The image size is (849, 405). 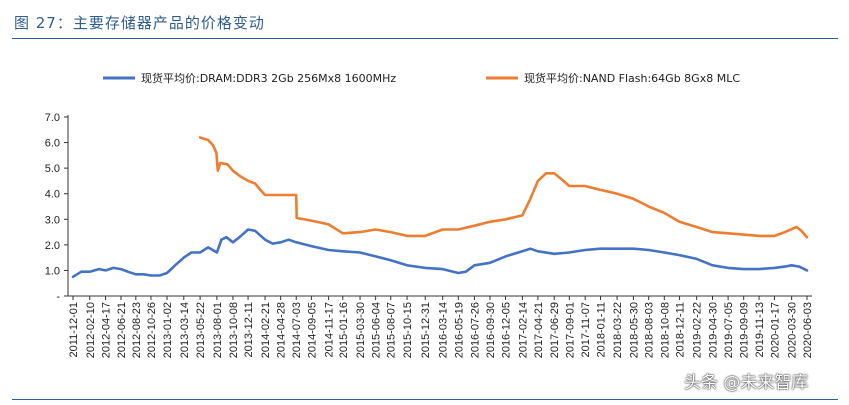 What do you see at coordinates (570, 330) in the screenshot?
I see `x-tick-label: 2017-09-01` at bounding box center [570, 330].